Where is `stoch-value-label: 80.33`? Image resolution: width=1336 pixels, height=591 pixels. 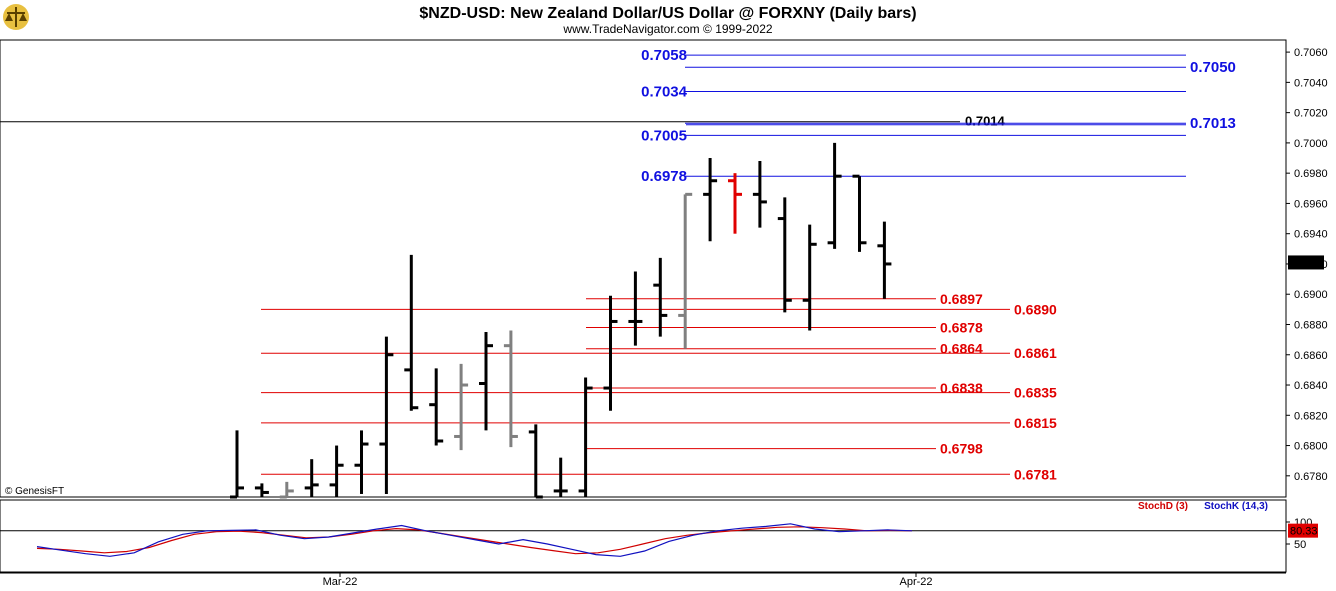 stoch-value-label: 80.33 is located at coordinates (1304, 532).